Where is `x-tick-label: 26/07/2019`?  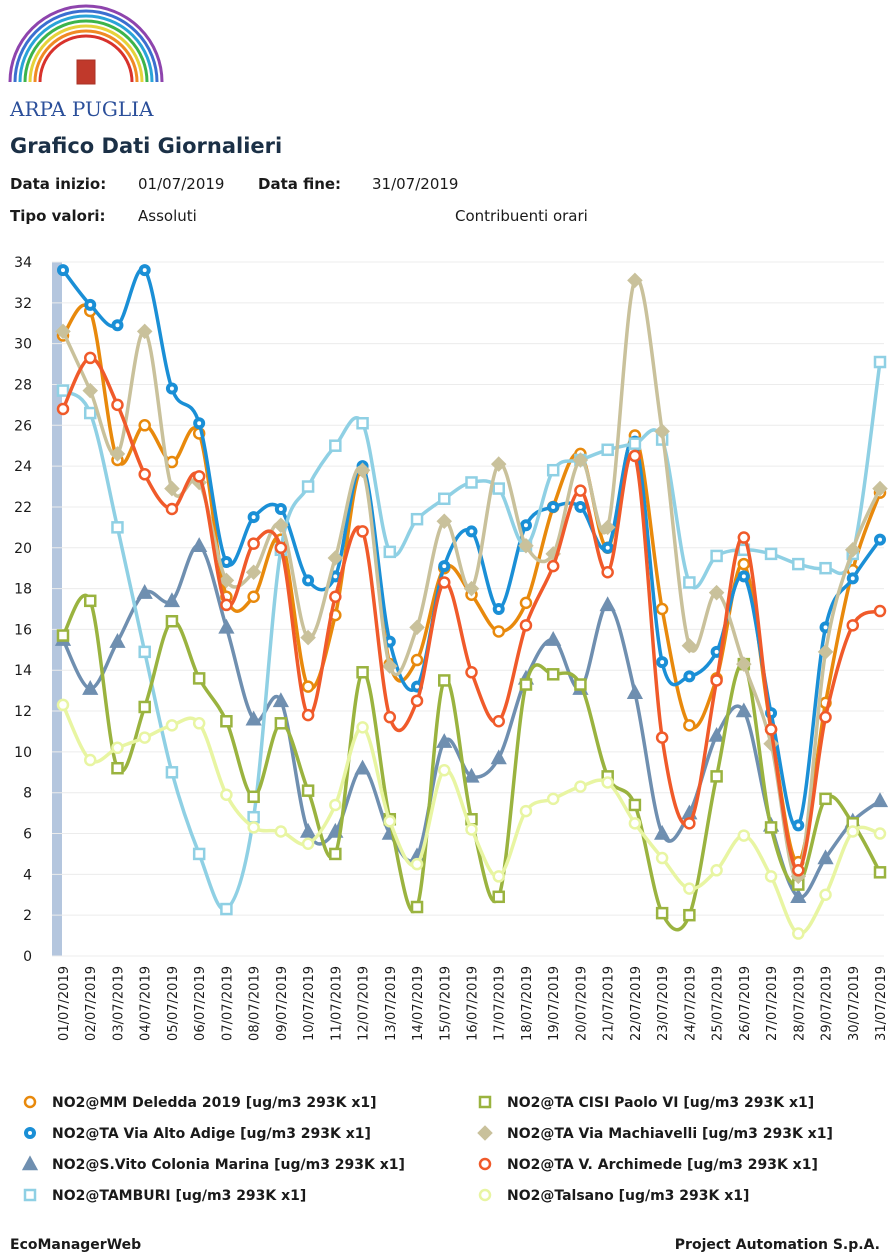
x-tick-label: 26/07/2019 is located at coordinates (745, 1003).